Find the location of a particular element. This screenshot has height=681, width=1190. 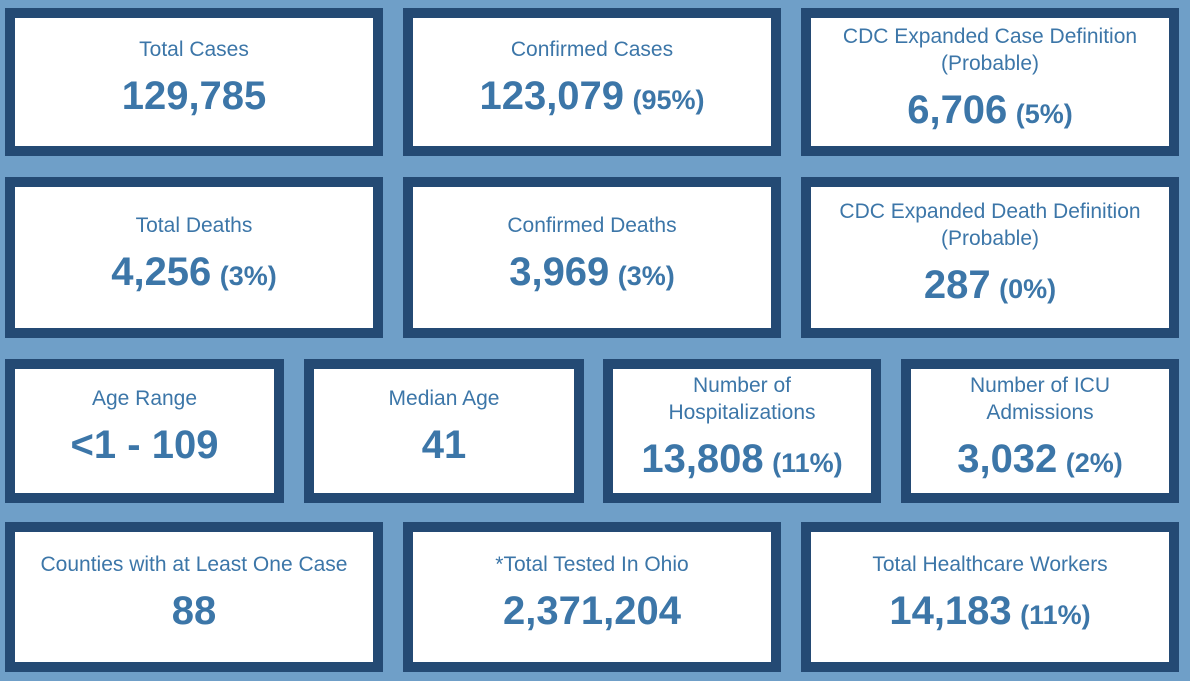

card-value: 287 is located at coordinates (957, 285).